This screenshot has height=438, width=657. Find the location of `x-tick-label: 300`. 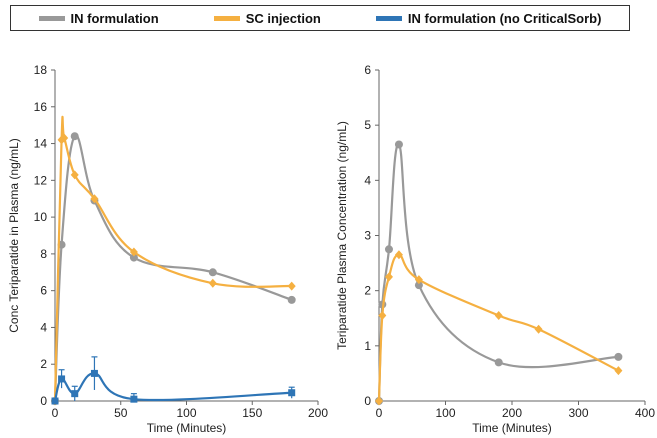

x-tick-label: 300 is located at coordinates (578, 413).